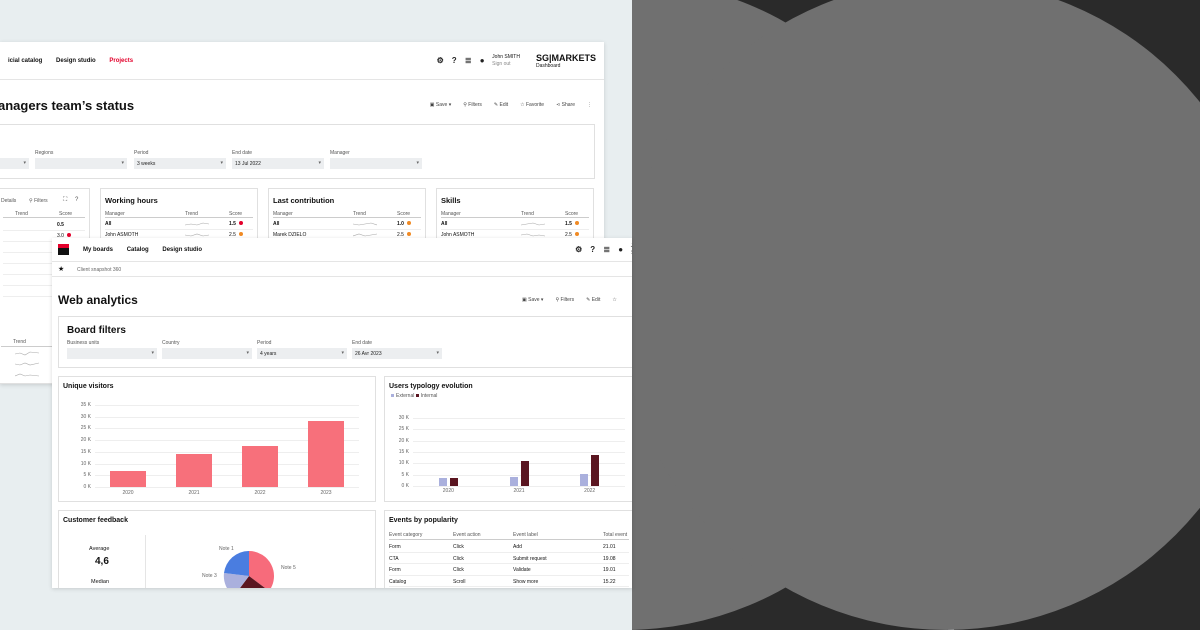 This screenshot has height=630, width=1200. What do you see at coordinates (121, 60) in the screenshot?
I see `nav-projects: Projects` at bounding box center [121, 60].